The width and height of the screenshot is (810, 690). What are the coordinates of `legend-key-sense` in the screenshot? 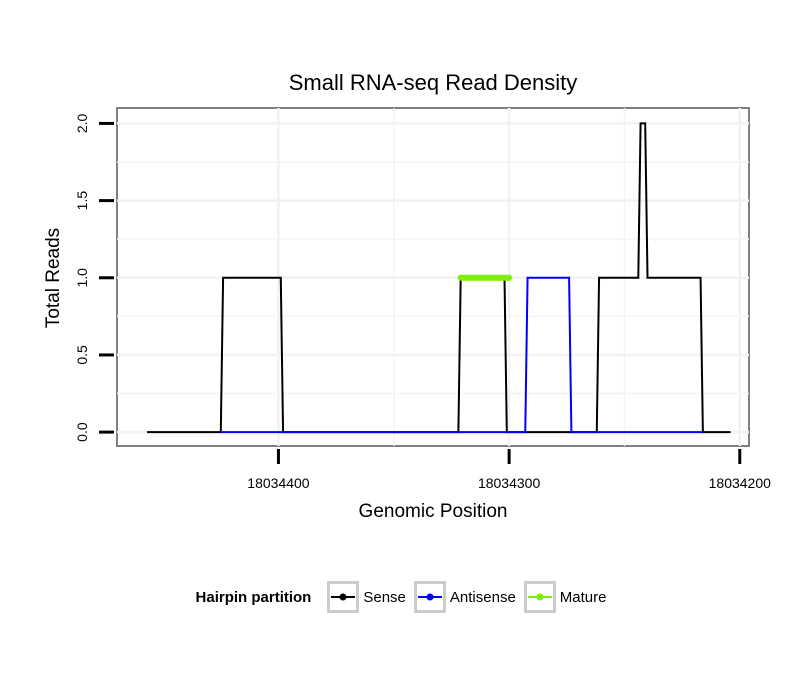 It's located at (343, 597).